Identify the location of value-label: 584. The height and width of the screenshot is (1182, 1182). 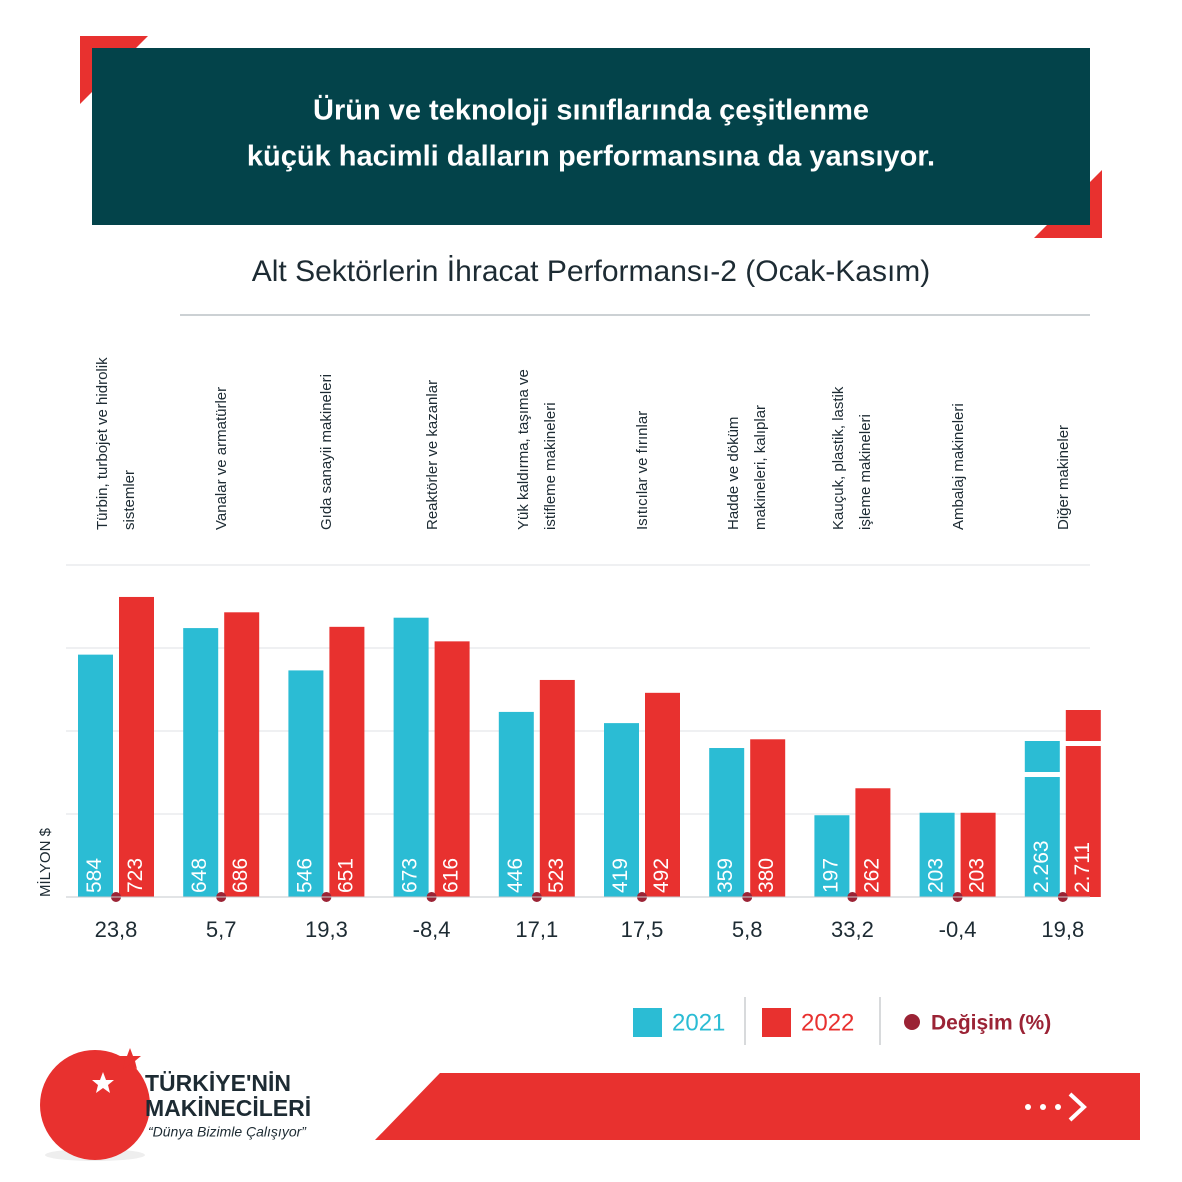
(94, 875).